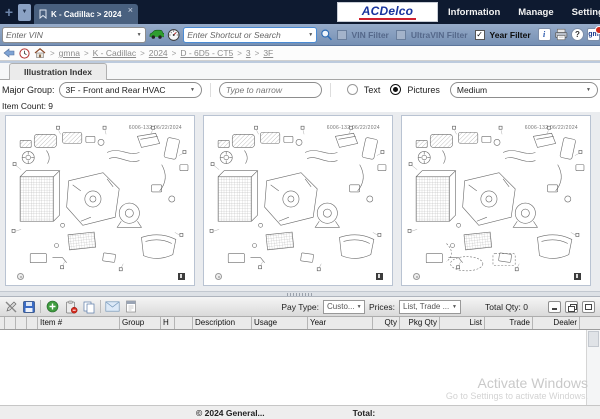 The height and width of the screenshot is (419, 600). What do you see at coordinates (207, 53) in the screenshot?
I see `breadcrumb-link-model: D - 6D5 - CT5` at bounding box center [207, 53].